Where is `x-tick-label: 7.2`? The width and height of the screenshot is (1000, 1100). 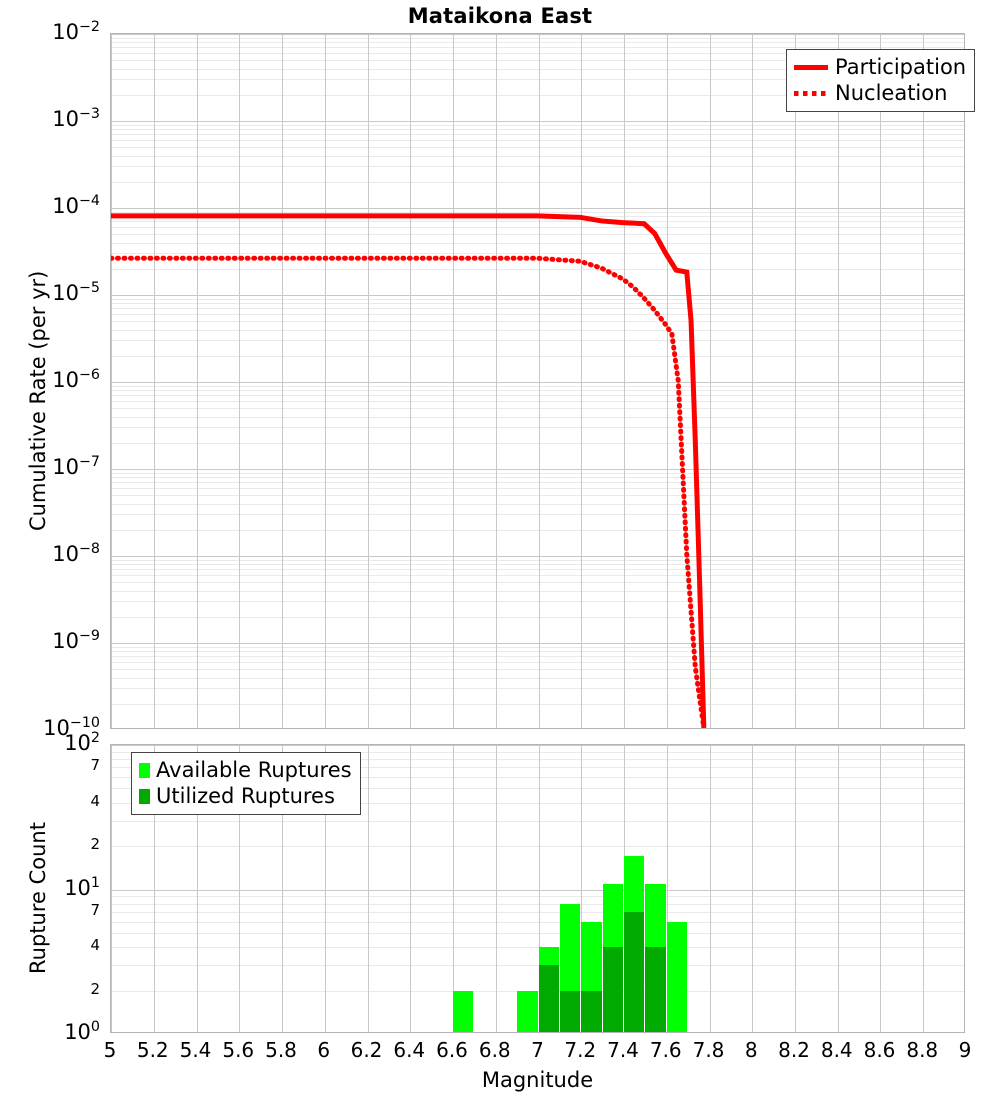
x-tick-label: 7.2 is located at coordinates (580, 1050).